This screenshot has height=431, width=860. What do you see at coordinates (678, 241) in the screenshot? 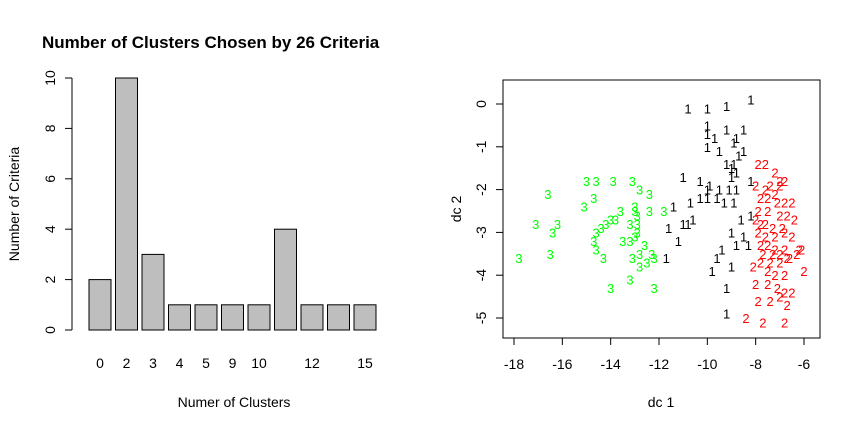
I see `scatter-point-1-43: 1` at bounding box center [678, 241].